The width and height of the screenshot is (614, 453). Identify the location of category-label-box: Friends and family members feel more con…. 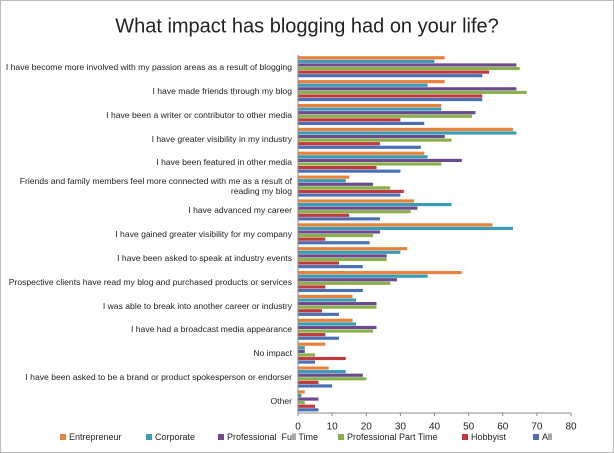
(156, 186).